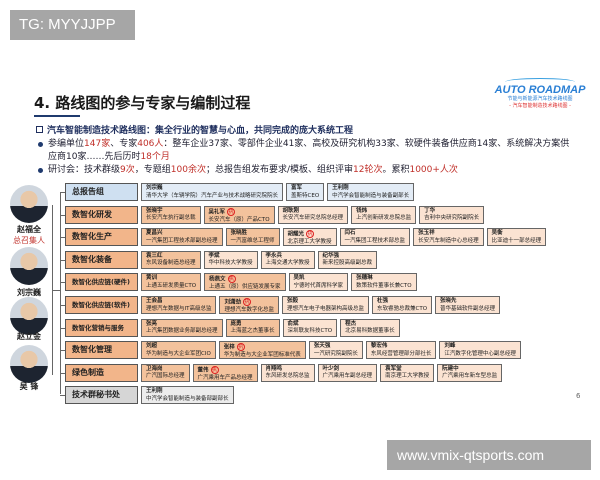 The height and width of the screenshot is (480, 600). Describe the element at coordinates (287, 372) in the screenshot. I see `expert-card: 肖翔鸣 东风研发总院总监` at that location.